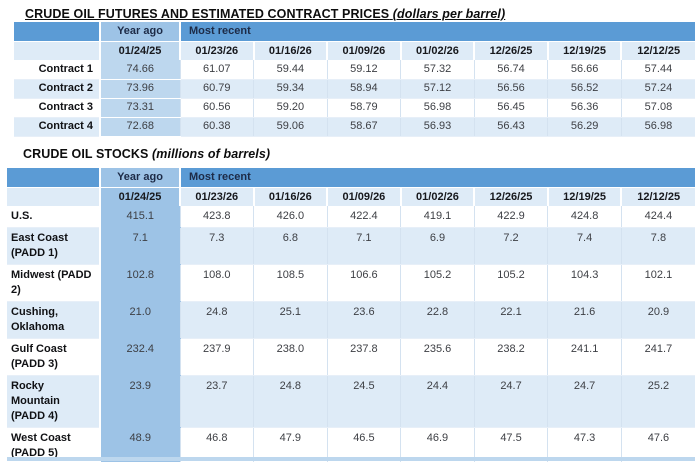 This screenshot has height=462, width=700. Describe the element at coordinates (363, 89) in the screenshot. I see `data-cell: 58.94` at that location.